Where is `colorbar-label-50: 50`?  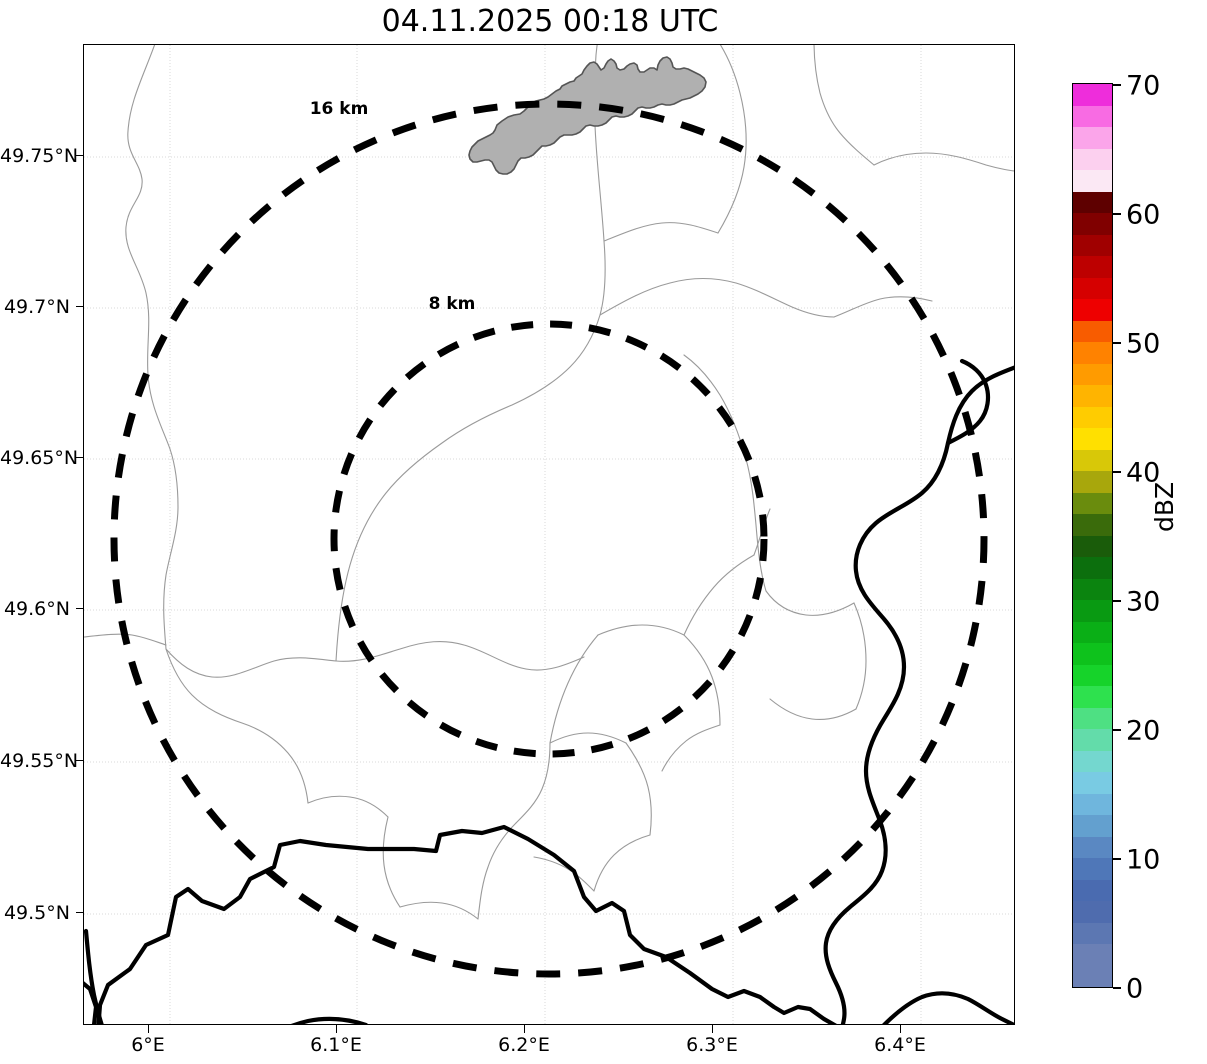 colorbar-label-50: 50 is located at coordinates (1143, 344).